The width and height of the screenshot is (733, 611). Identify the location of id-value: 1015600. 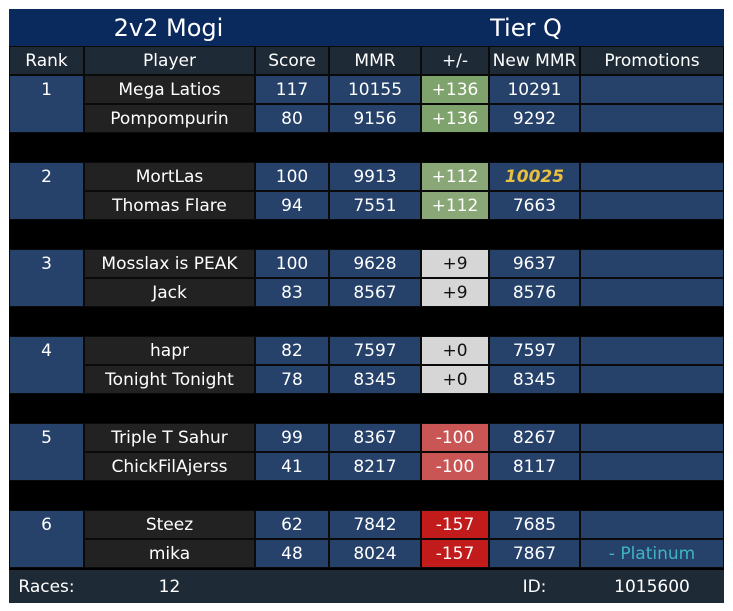
(652, 586).